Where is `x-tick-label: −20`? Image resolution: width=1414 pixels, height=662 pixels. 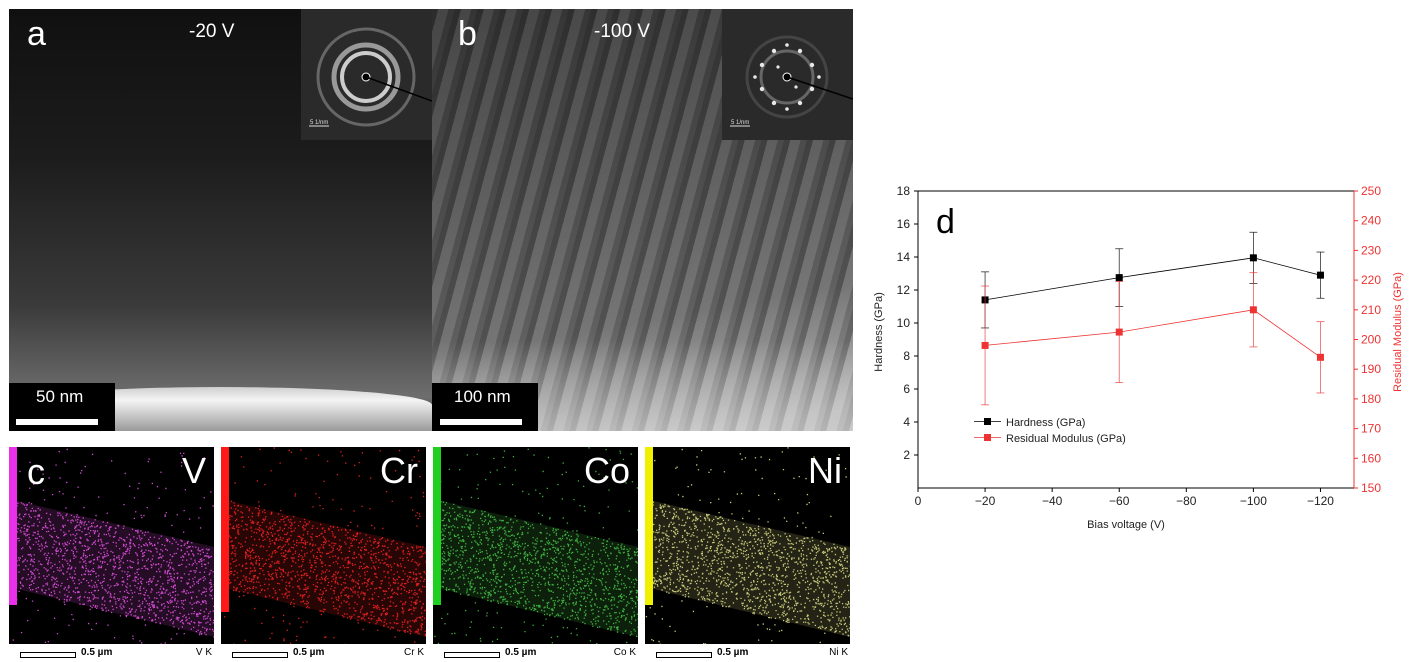
x-tick-label: −20 is located at coordinates (985, 501).